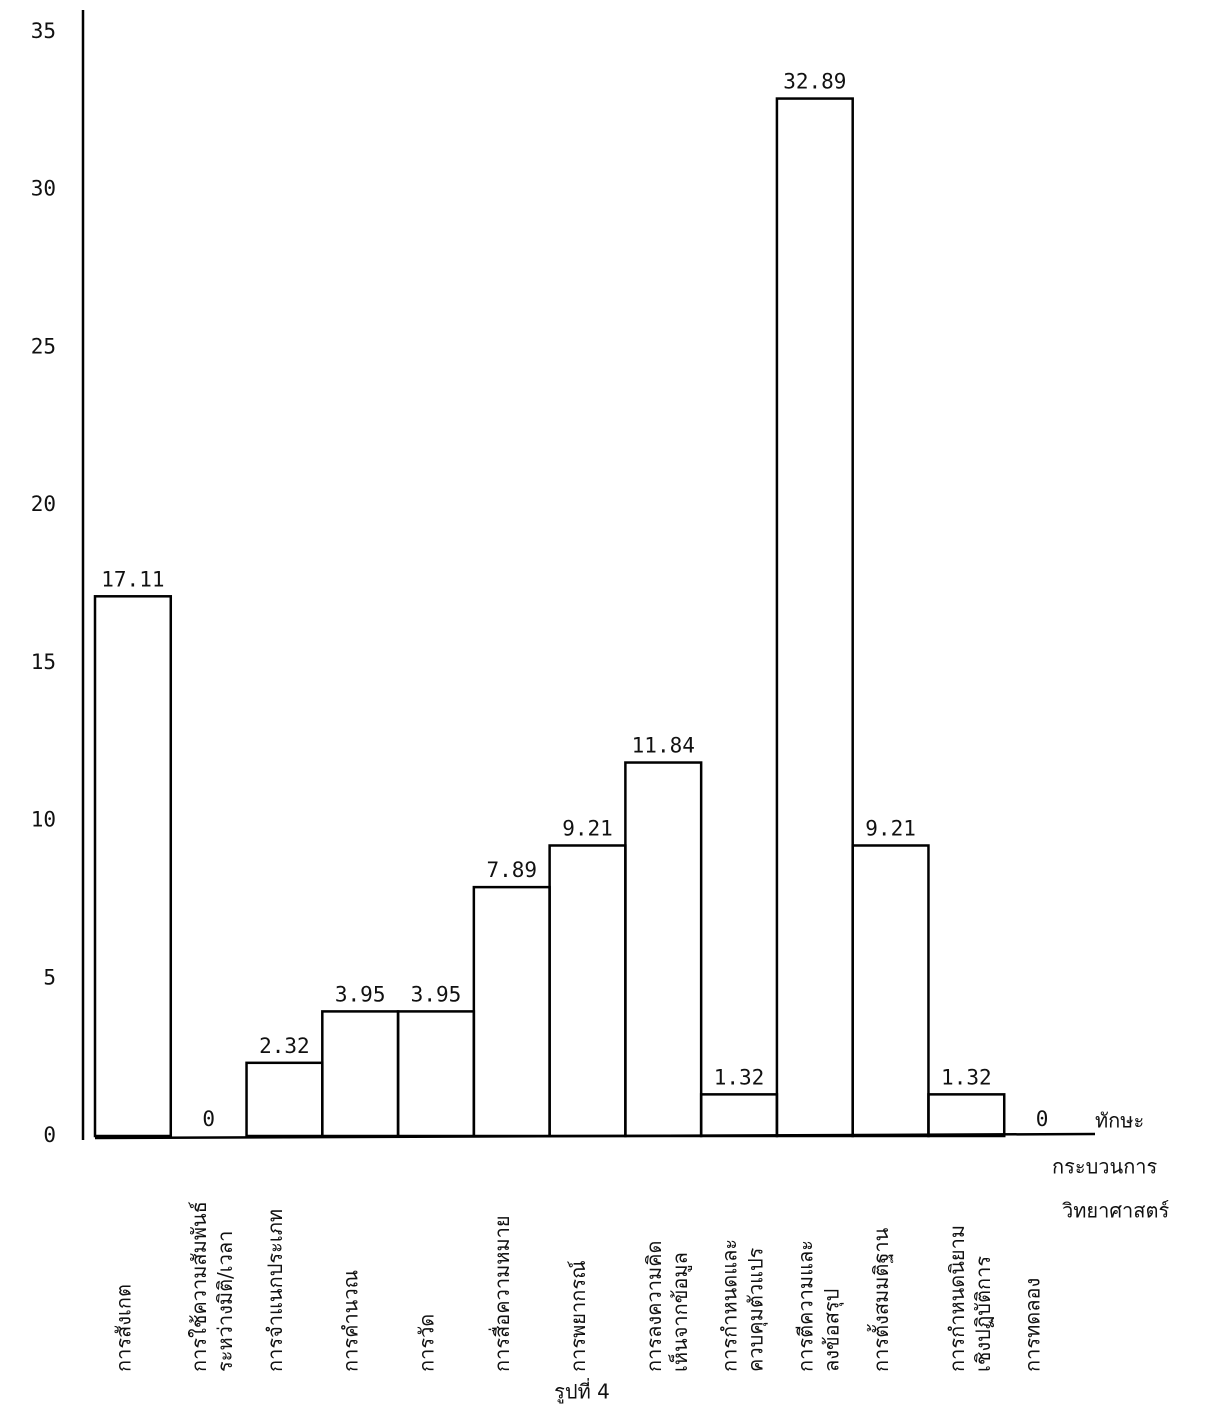 The image size is (1225, 1414). I want to click on x-tick-label: เห็นจากข้อมูล, so click(680, 1312).